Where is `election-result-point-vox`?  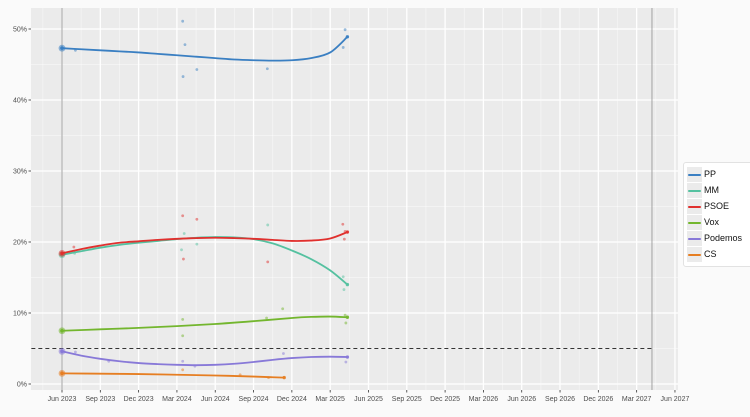
election-result-point-vox is located at coordinates (62, 330).